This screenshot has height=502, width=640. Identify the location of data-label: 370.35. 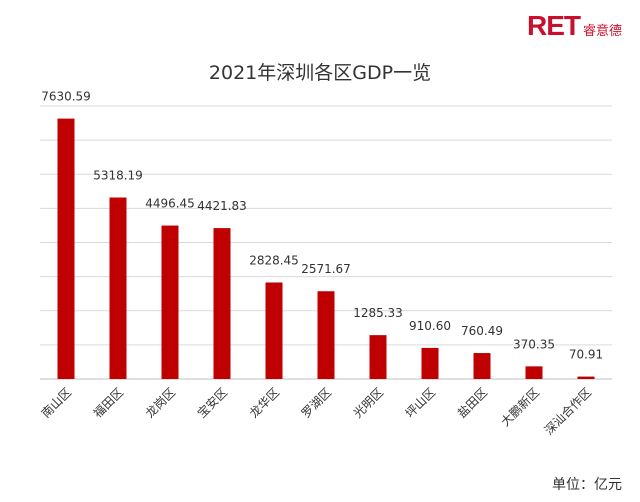
(534, 344).